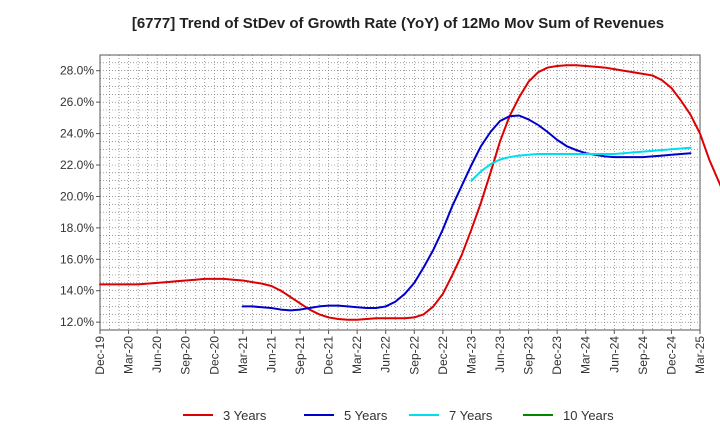  Describe the element at coordinates (581, 164) in the screenshot. I see `series-line-7-years` at that location.